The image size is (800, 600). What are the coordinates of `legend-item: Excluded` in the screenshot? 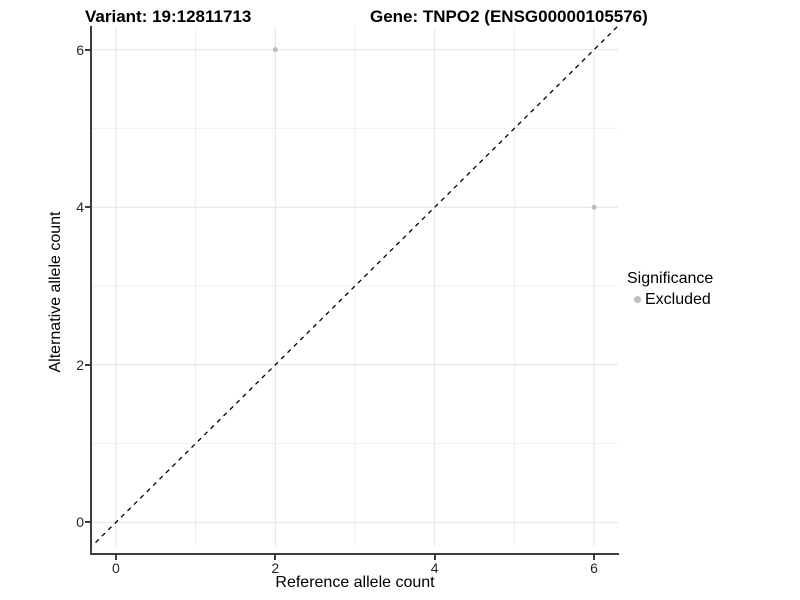 It's located at (712, 299).